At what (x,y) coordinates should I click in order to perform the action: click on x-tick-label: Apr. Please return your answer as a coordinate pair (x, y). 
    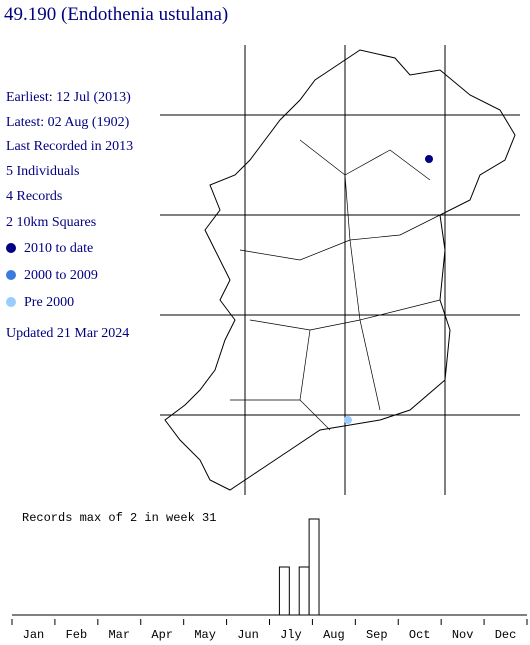
    Looking at the image, I should click on (162, 635).